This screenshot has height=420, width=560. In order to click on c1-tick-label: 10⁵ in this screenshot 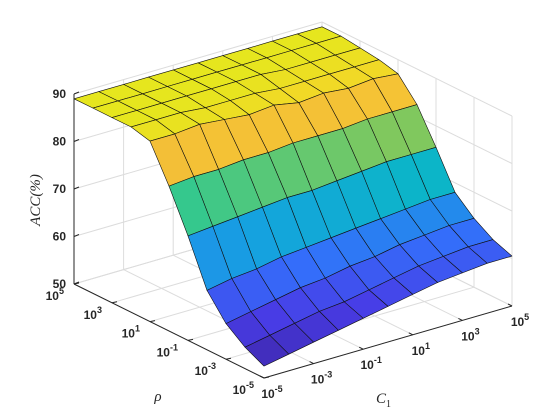, I will do `click(520, 320)`.